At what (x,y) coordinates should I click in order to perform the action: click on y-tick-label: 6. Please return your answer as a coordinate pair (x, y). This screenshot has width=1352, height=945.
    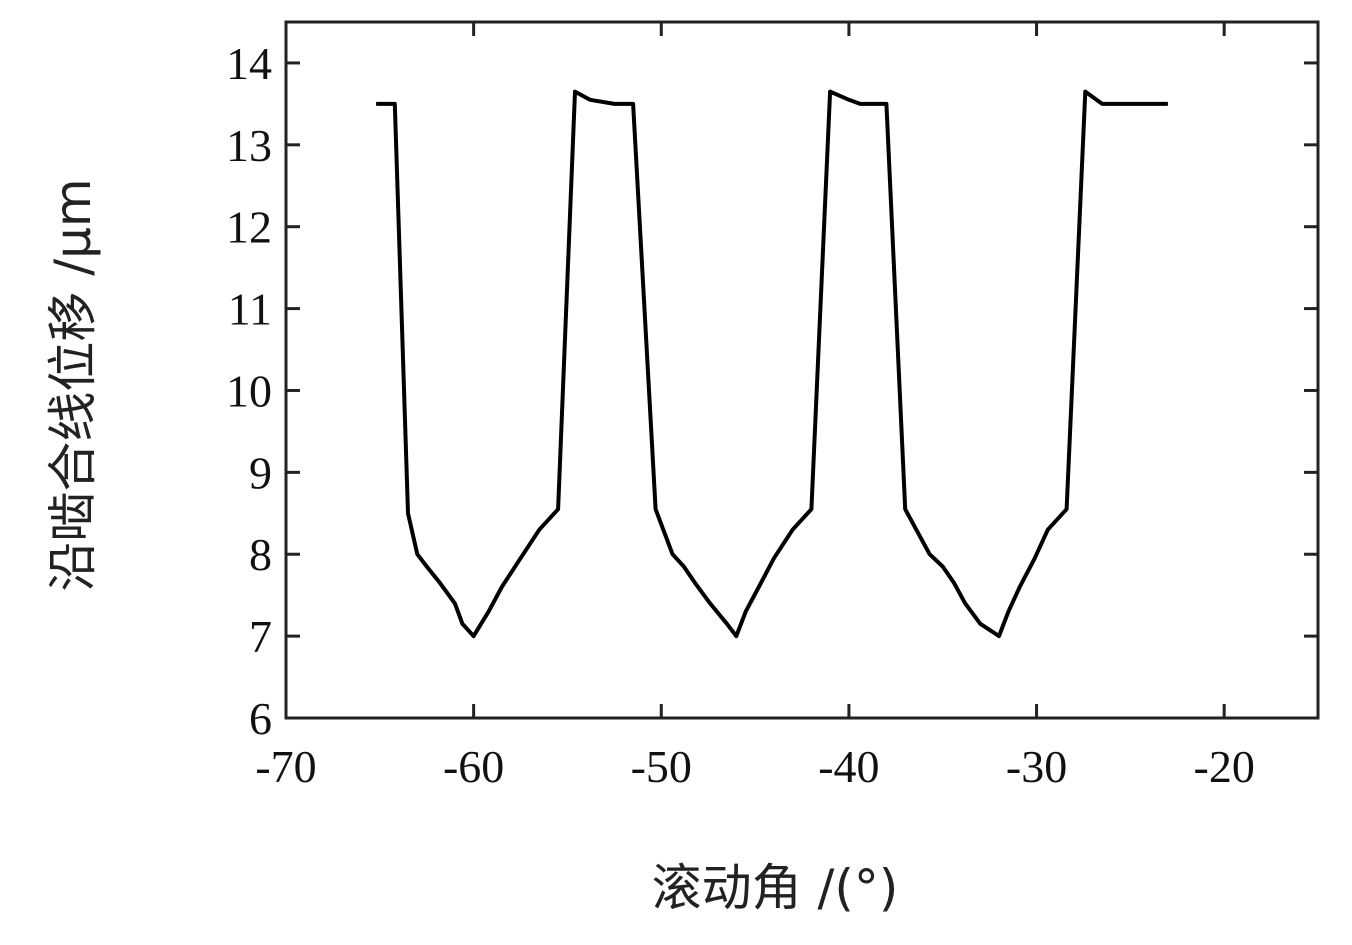
    Looking at the image, I should click on (260, 718).